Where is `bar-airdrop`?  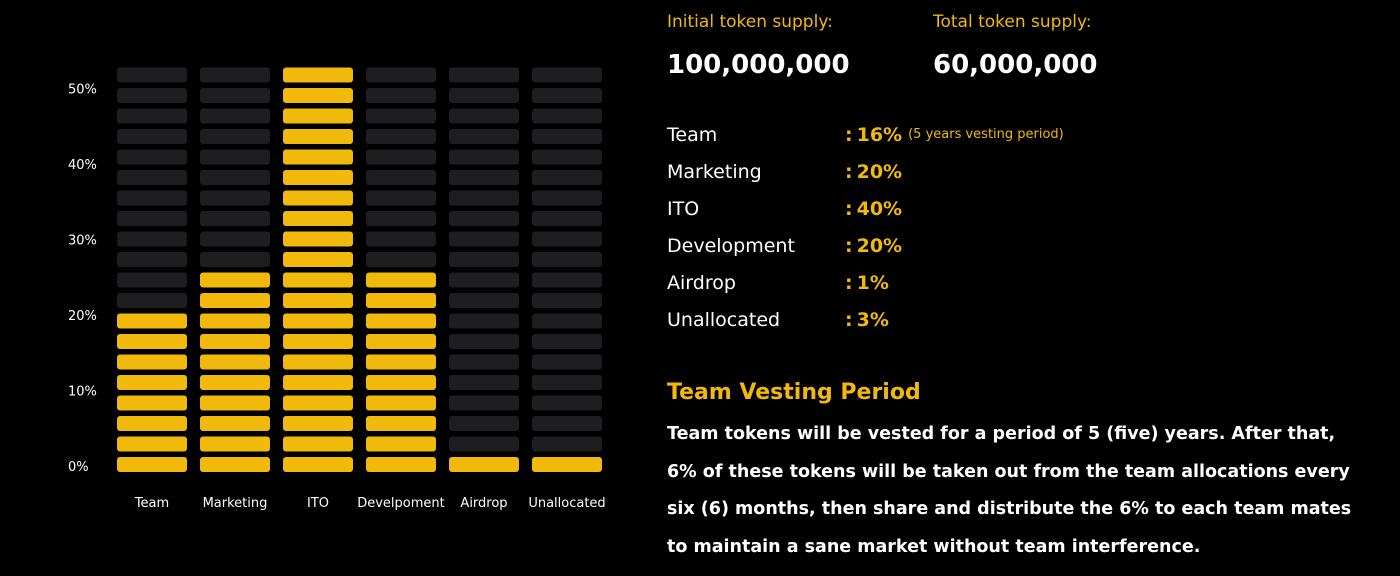 bar-airdrop is located at coordinates (484, 269).